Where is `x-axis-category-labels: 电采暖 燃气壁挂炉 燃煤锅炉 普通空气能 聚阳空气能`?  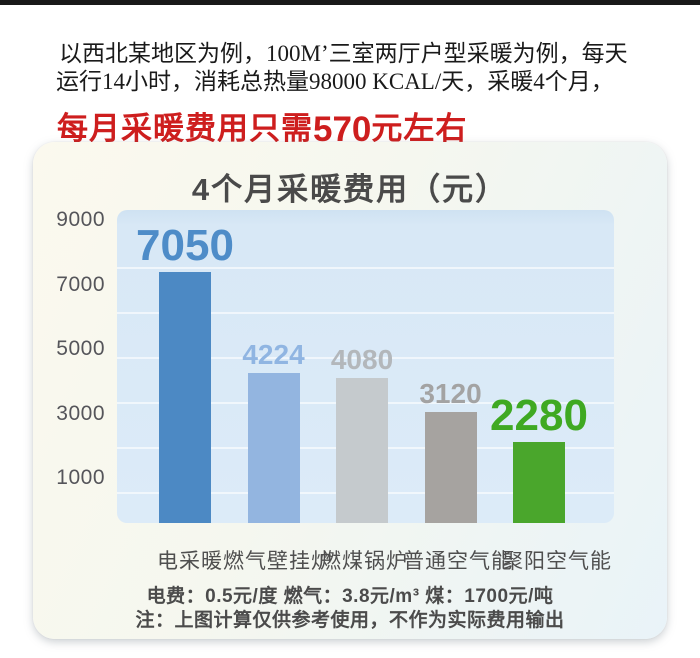 x-axis-category-labels: 电采暖 燃气壁挂炉 燃煤锅炉 普通空气能 聚阳空气能 is located at coordinates (350, 559).